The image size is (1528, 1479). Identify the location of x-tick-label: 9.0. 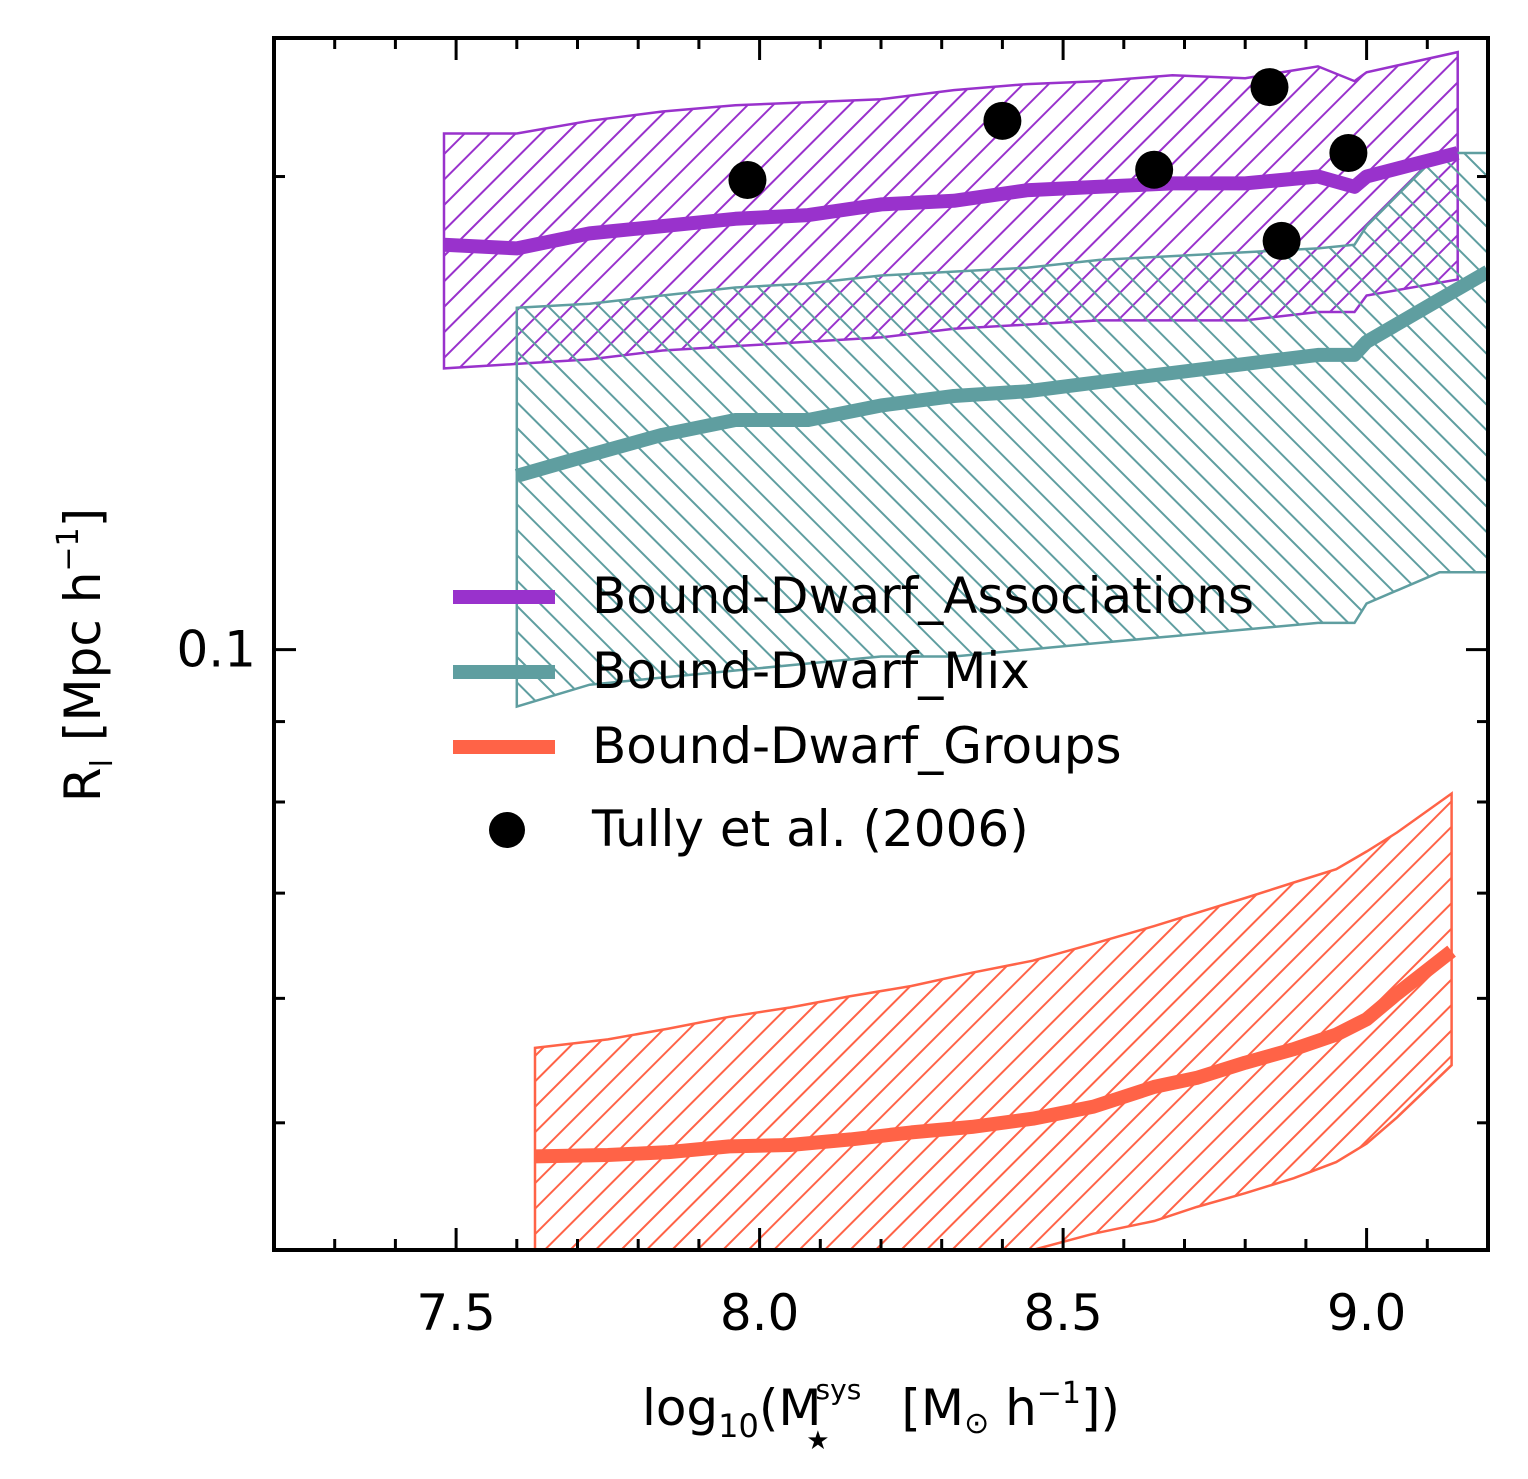
(1367, 1313).